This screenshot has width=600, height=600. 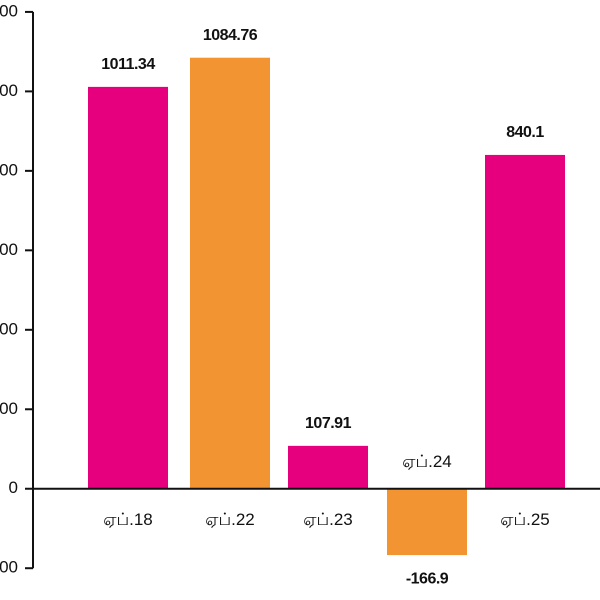 I want to click on y-tick-label: 400, so click(x=9, y=328).